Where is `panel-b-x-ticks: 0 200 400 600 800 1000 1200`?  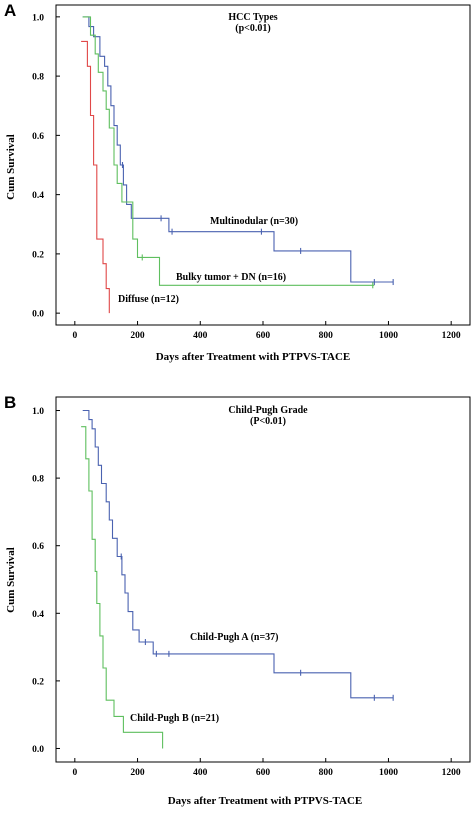 panel-b-x-ticks: 0 200 400 600 800 1000 1200 is located at coordinates (266, 768).